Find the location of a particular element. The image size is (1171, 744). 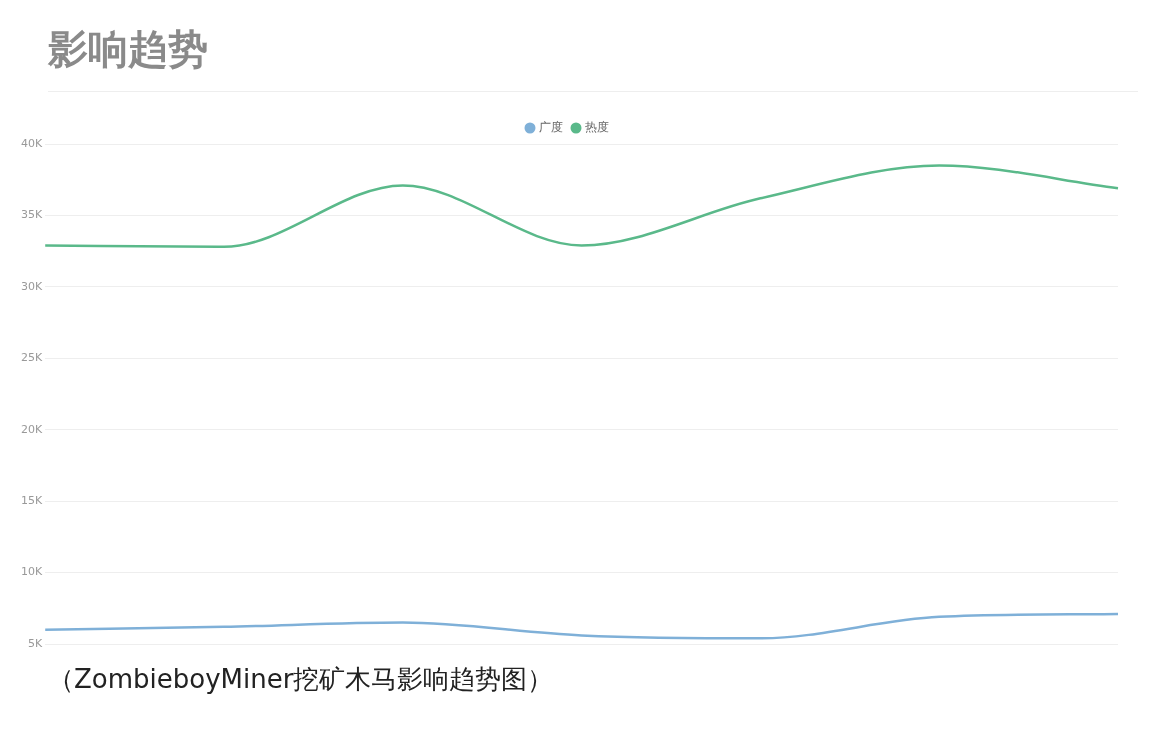

y-tick-label: 40K is located at coordinates (31, 143).